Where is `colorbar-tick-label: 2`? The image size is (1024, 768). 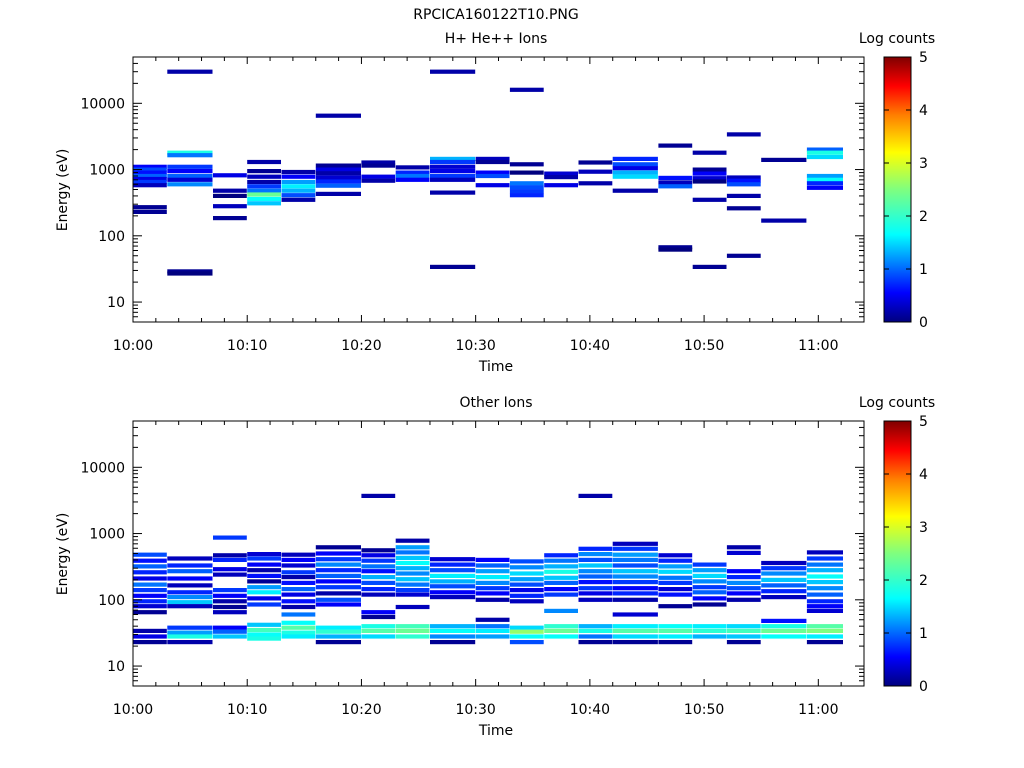
colorbar-tick-label: 2 is located at coordinates (923, 581).